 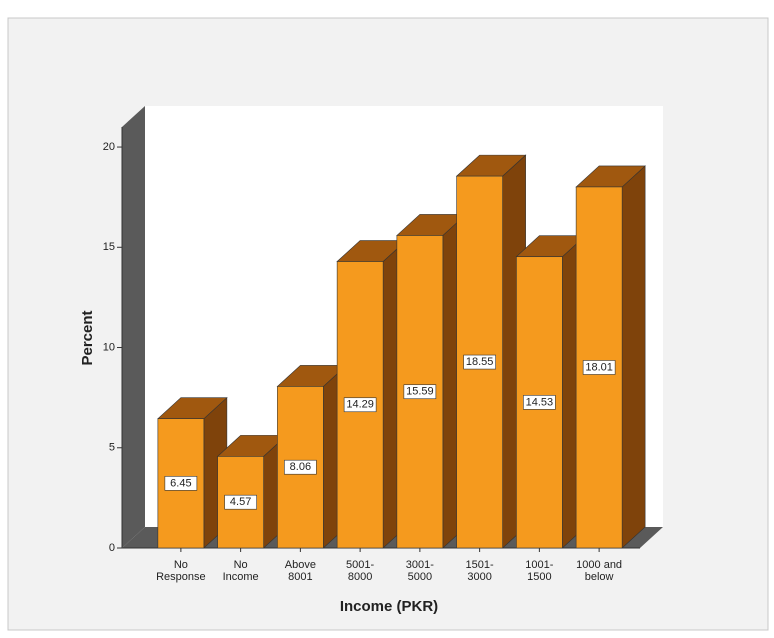 What do you see at coordinates (109, 347) in the screenshot?
I see `y-tick-label: 10` at bounding box center [109, 347].